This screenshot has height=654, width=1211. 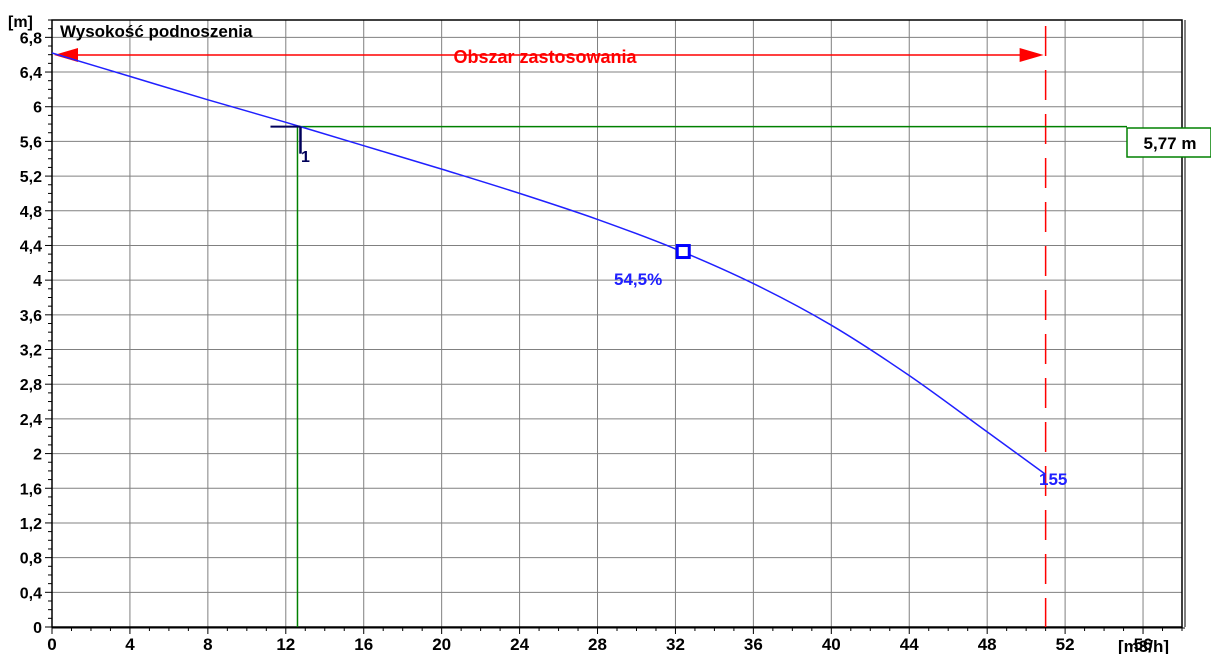 What do you see at coordinates (20, 22) in the screenshot?
I see `y-axis-unit-label: [m]` at bounding box center [20, 22].